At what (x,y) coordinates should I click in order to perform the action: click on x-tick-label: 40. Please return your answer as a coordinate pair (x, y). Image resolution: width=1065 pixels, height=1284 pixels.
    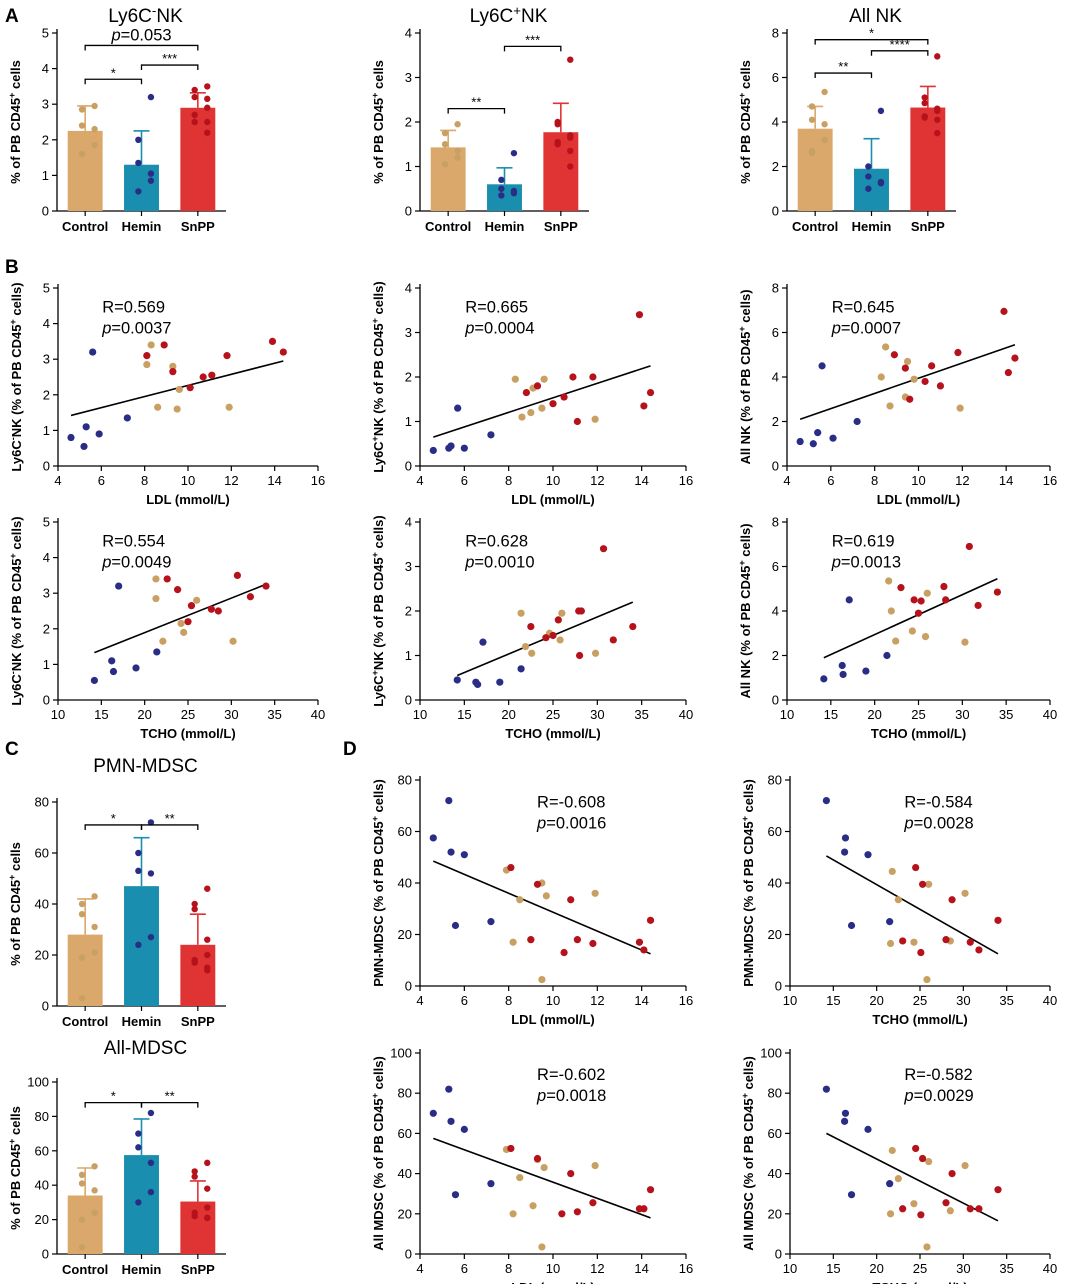
    Looking at the image, I should click on (1050, 714).